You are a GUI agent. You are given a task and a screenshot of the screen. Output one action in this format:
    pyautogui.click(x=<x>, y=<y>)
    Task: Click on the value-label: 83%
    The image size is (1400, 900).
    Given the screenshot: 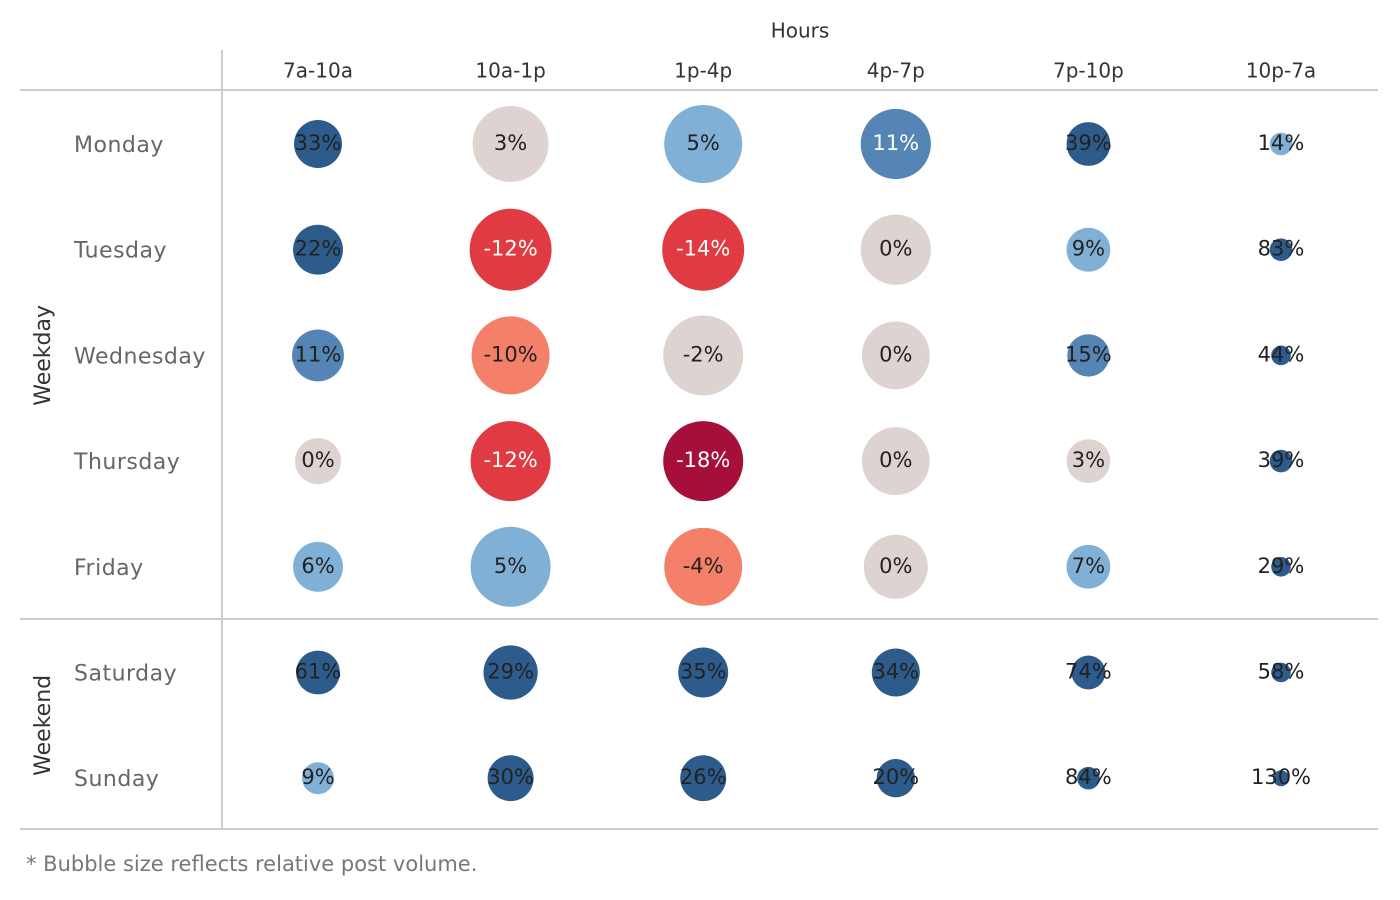 What is the action you would take?
    pyautogui.click(x=1281, y=249)
    